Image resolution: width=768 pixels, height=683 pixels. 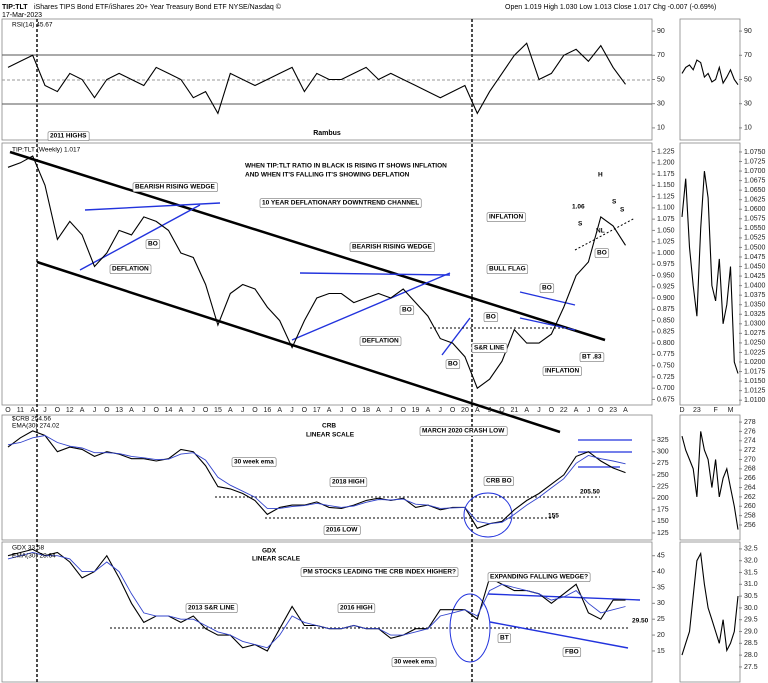 I want to click on annotation-text: 29.50, so click(x=640, y=621).